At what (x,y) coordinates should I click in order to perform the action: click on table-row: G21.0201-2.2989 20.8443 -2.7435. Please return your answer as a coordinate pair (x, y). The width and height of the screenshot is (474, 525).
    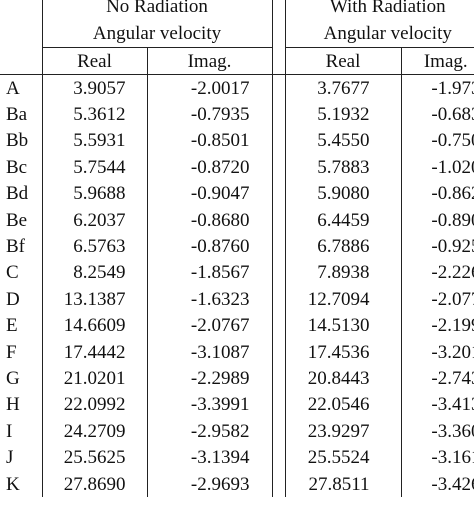
    Looking at the image, I should click on (237, 378).